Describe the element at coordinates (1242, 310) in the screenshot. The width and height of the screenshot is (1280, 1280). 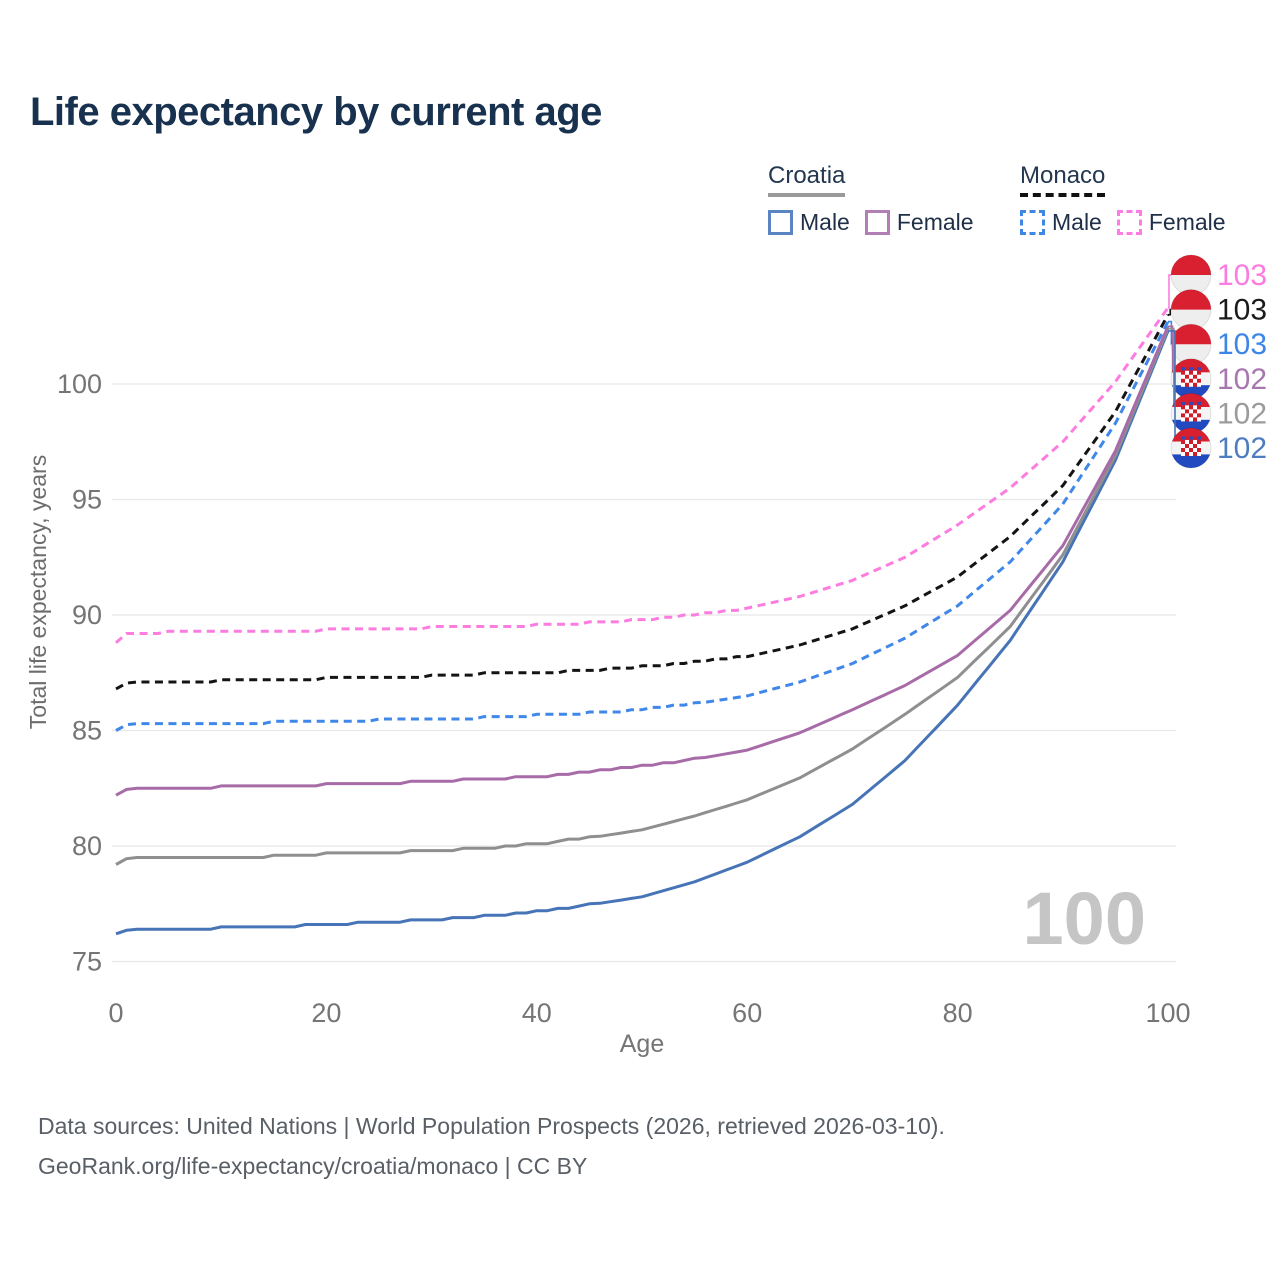
I see `end-value-label-monaco: 103` at that location.